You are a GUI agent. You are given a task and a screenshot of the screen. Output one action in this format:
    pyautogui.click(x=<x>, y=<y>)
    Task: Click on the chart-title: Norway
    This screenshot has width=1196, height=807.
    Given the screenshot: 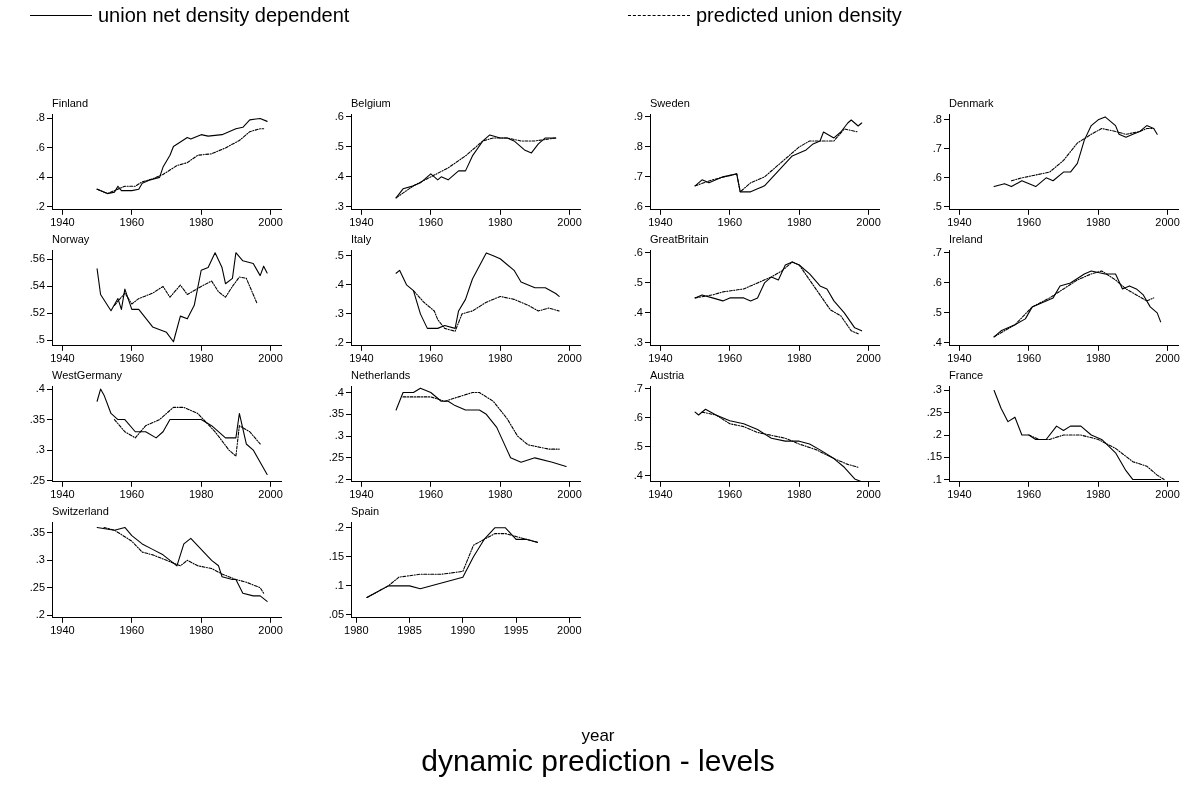 What is the action you would take?
    pyautogui.click(x=71, y=238)
    